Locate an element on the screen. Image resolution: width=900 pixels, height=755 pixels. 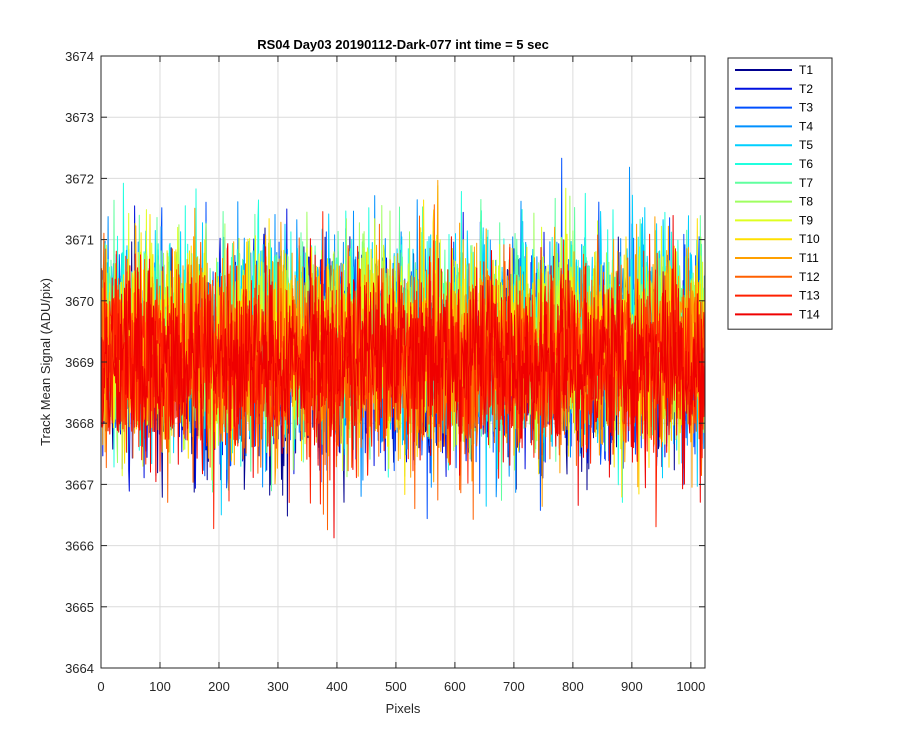
y-tick-label: 3664 is located at coordinates (79, 668).